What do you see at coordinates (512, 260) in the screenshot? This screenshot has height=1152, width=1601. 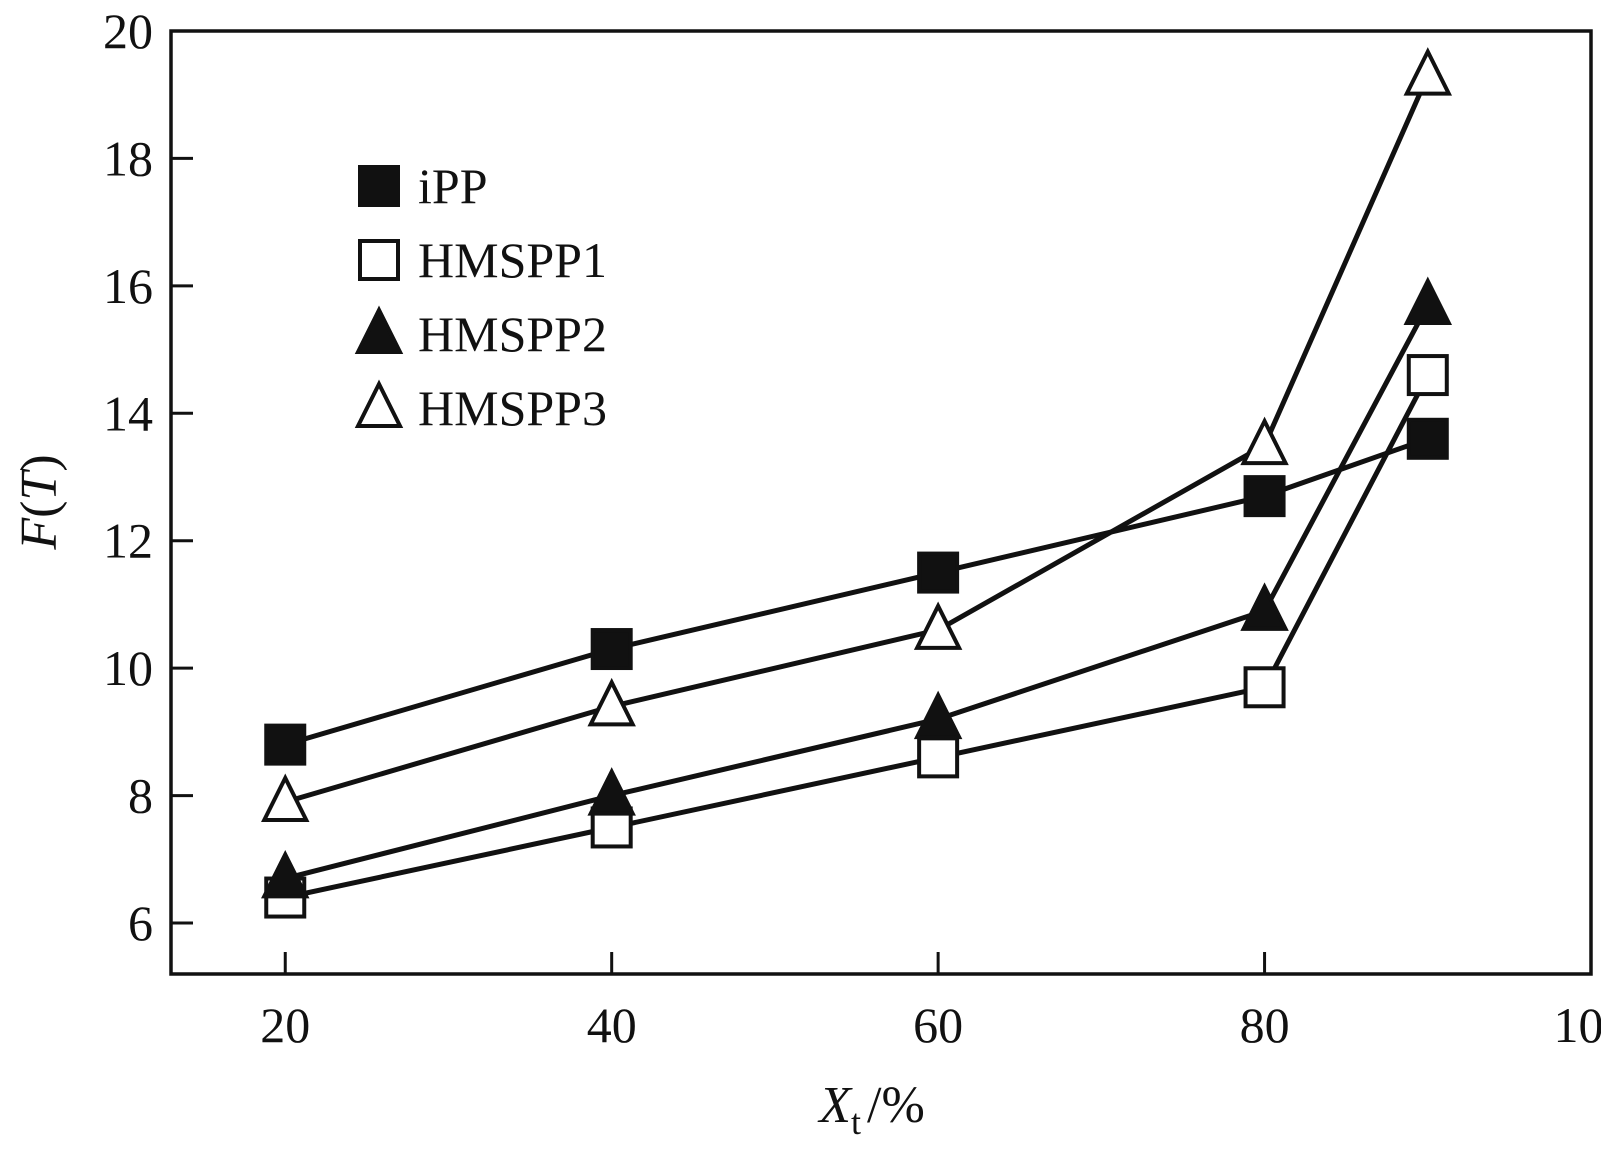 I see `legend-label: HMSPP1` at bounding box center [512, 260].